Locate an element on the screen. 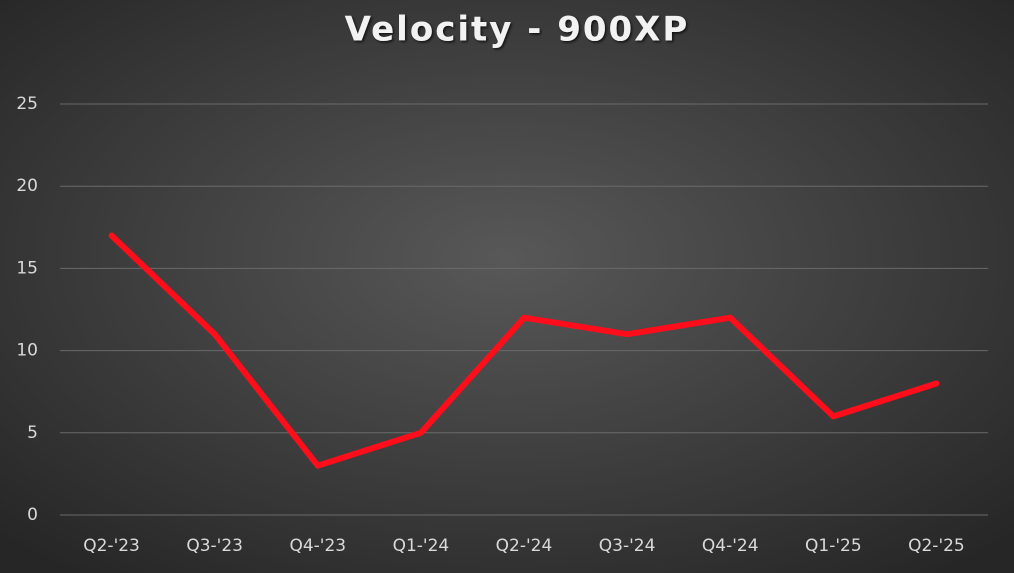 The image size is (1014, 573). y-tick-label: 25 is located at coordinates (27, 104).